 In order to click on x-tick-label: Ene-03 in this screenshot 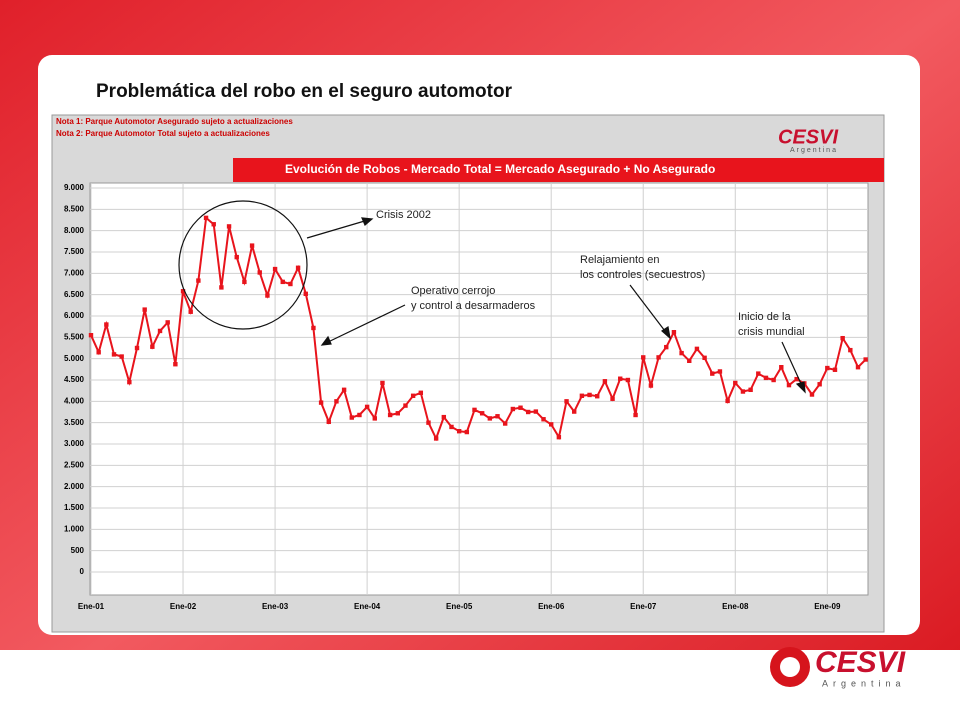, I will do `click(275, 606)`.